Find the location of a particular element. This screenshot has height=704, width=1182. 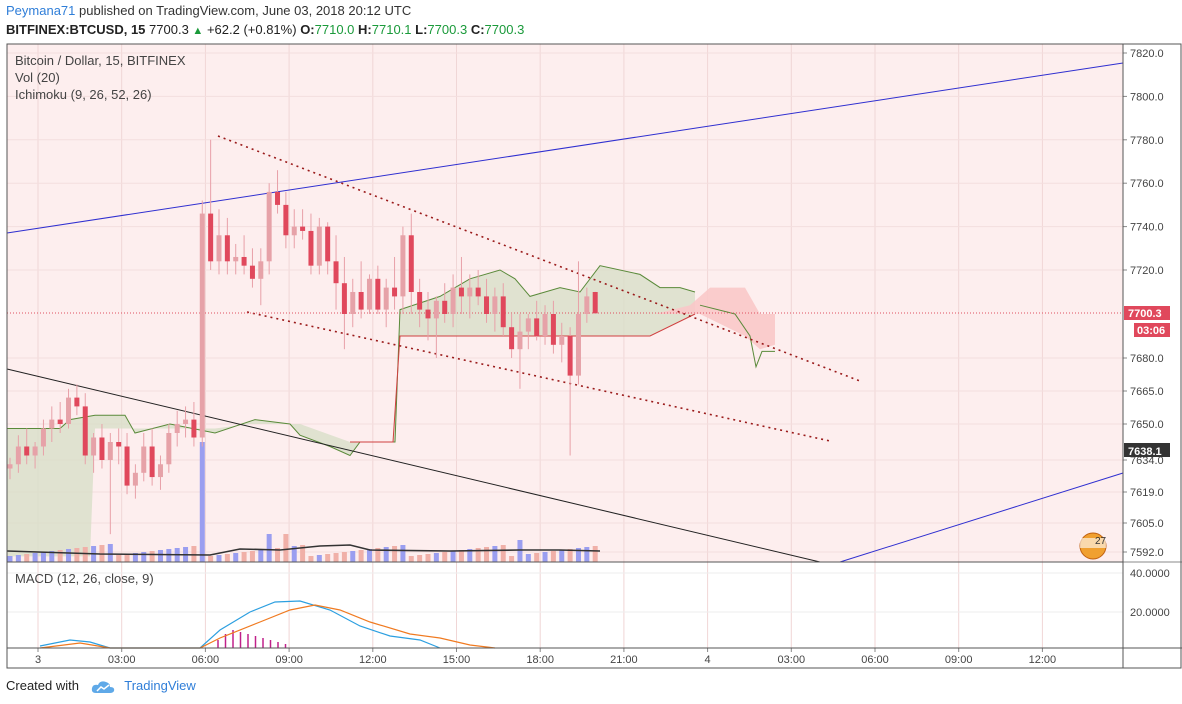

timer-marker is located at coordinates (1152, 330).